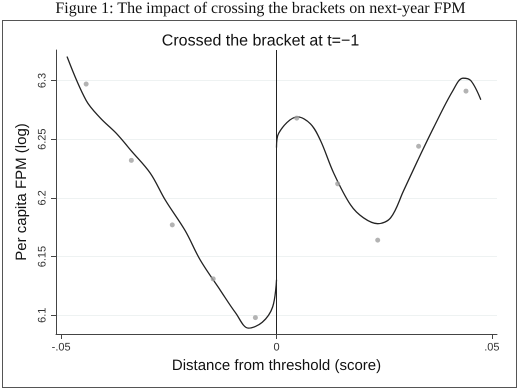 The image size is (521, 392). I want to click on chart-title: Figure 1: The impact of crossing the brackets on next-year FPM, so click(260, 9).